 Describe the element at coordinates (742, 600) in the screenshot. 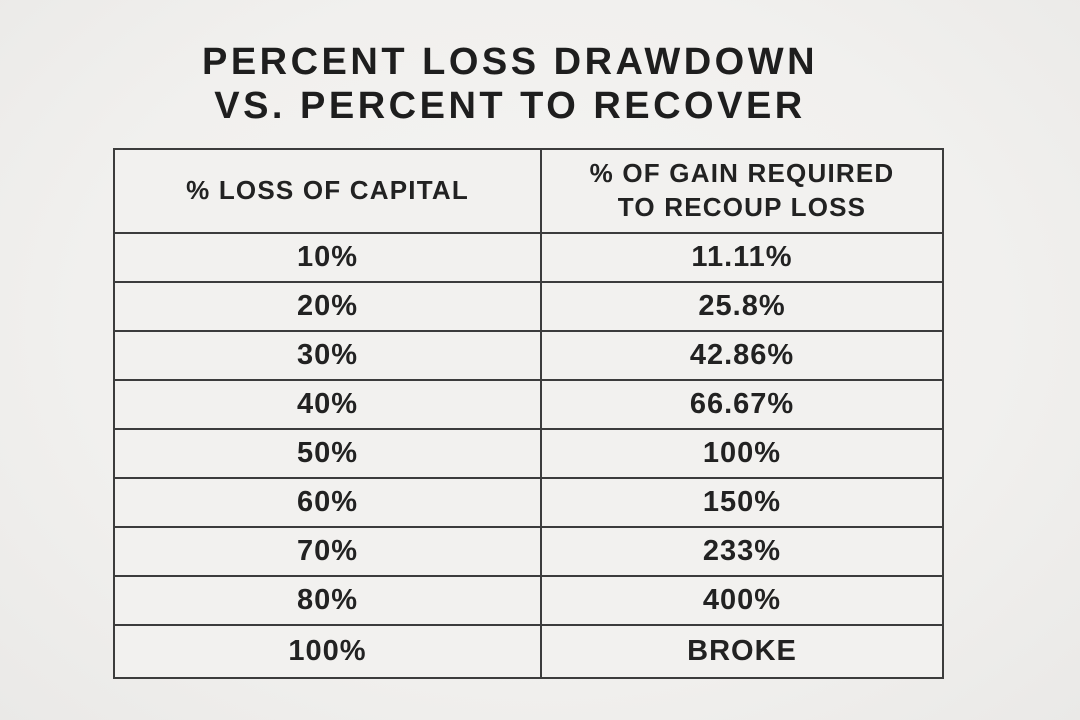

I see `gain-cell: 400%` at that location.